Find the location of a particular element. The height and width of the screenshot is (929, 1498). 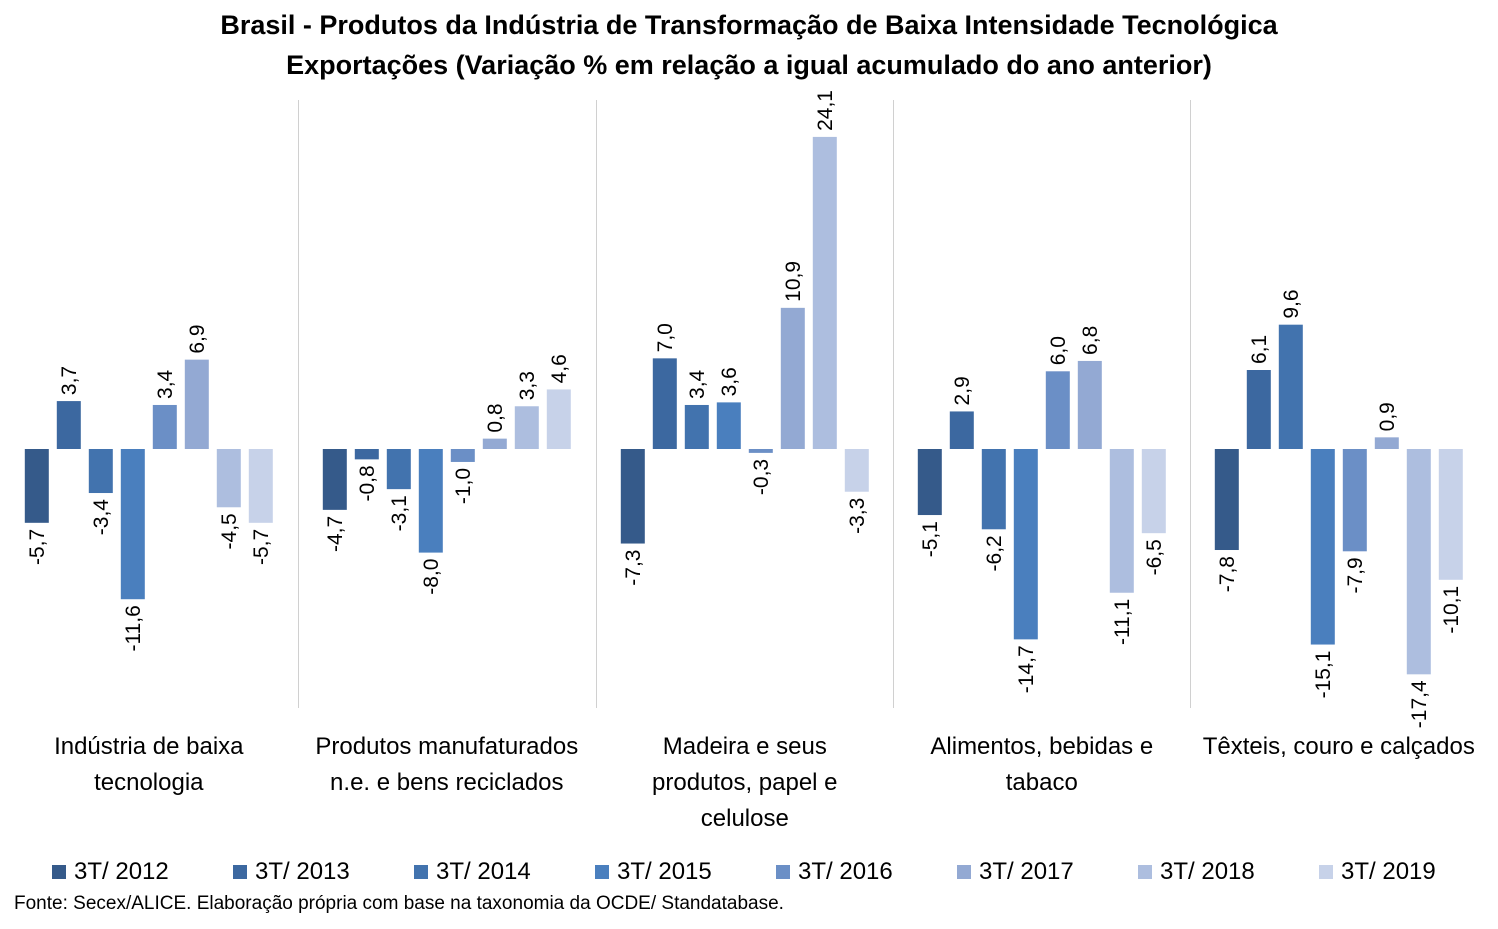

legend-label: 3T/ 2013 is located at coordinates (302, 871).